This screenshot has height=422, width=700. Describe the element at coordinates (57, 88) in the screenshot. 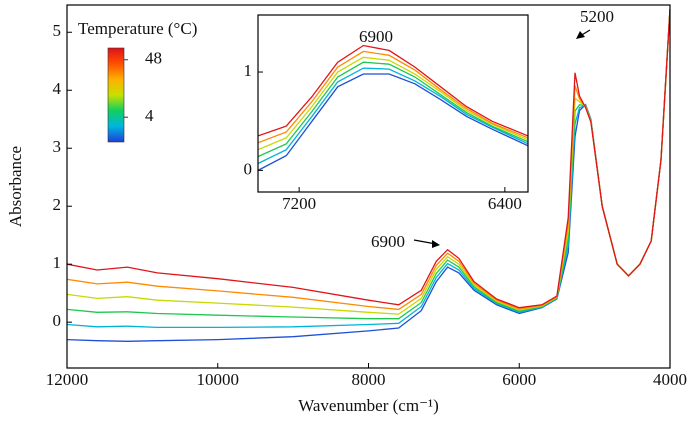

I see `y-tick-label: 4` at that location.